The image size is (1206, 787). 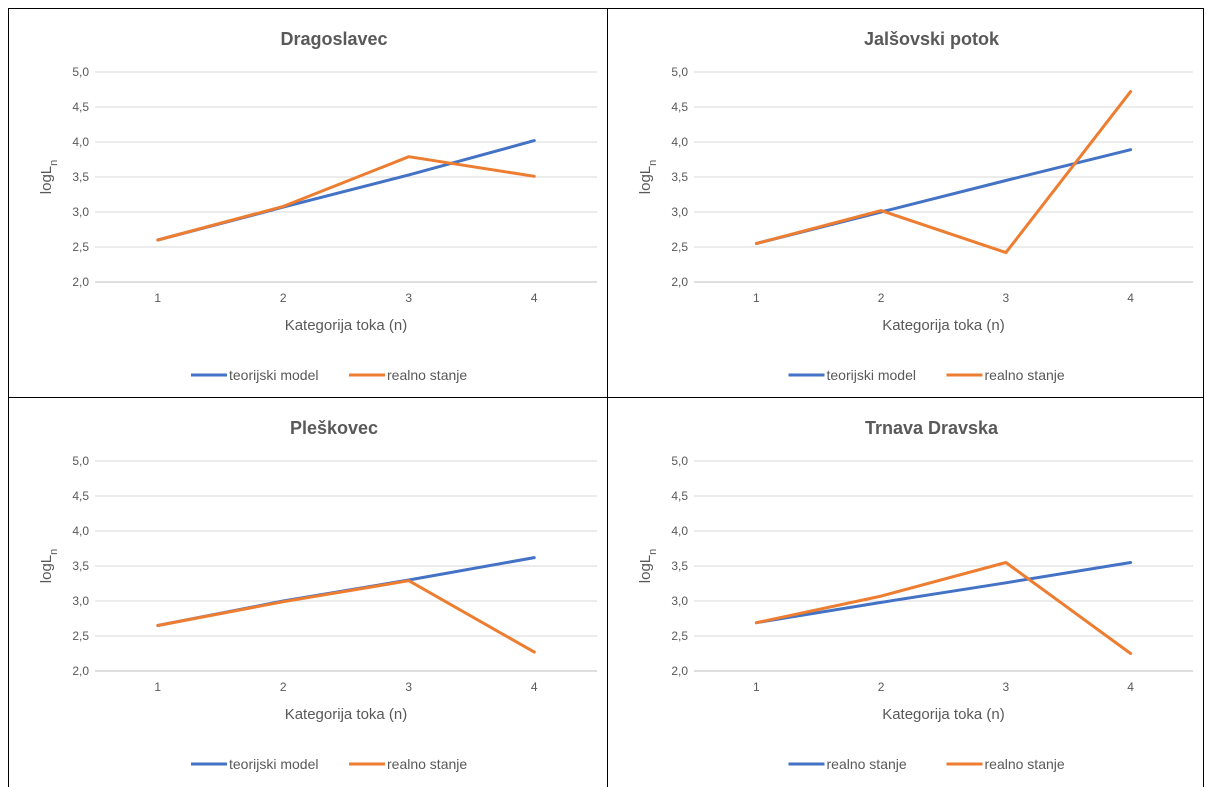 I want to click on chart-title: Pleškovec, so click(x=334, y=428).